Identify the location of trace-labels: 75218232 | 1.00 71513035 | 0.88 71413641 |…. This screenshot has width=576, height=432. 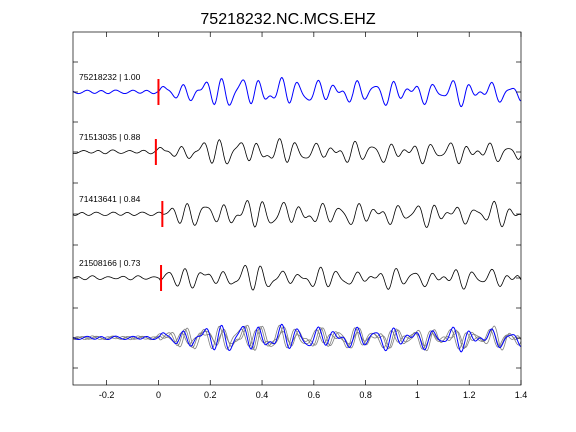
(110, 170).